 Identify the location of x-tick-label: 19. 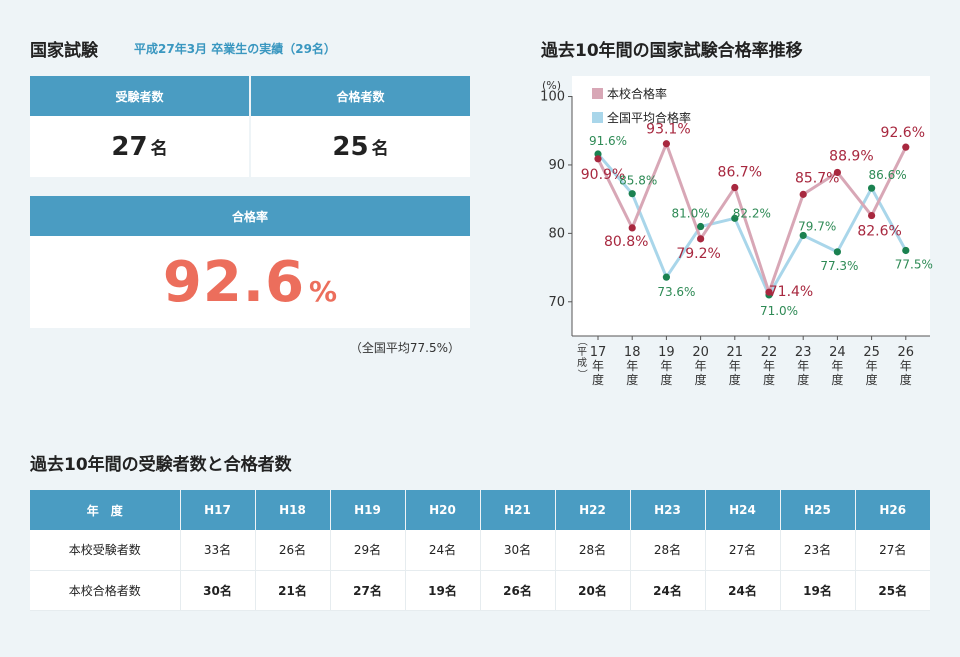
(666, 352).